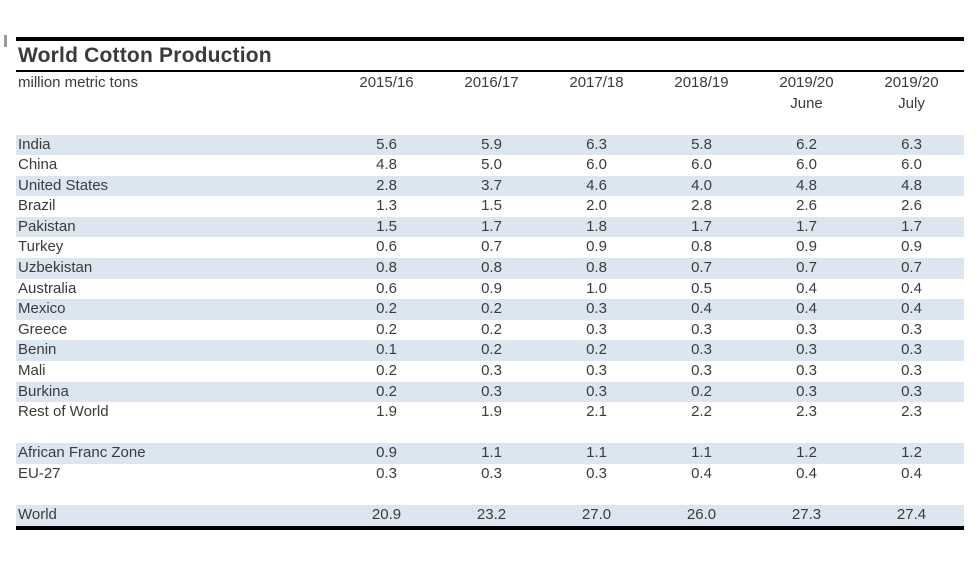 This screenshot has height=562, width=980. What do you see at coordinates (490, 165) in the screenshot?
I see `table-row: China 4.8 5.0 6.0 6.0 6.0 6.0` at bounding box center [490, 165].